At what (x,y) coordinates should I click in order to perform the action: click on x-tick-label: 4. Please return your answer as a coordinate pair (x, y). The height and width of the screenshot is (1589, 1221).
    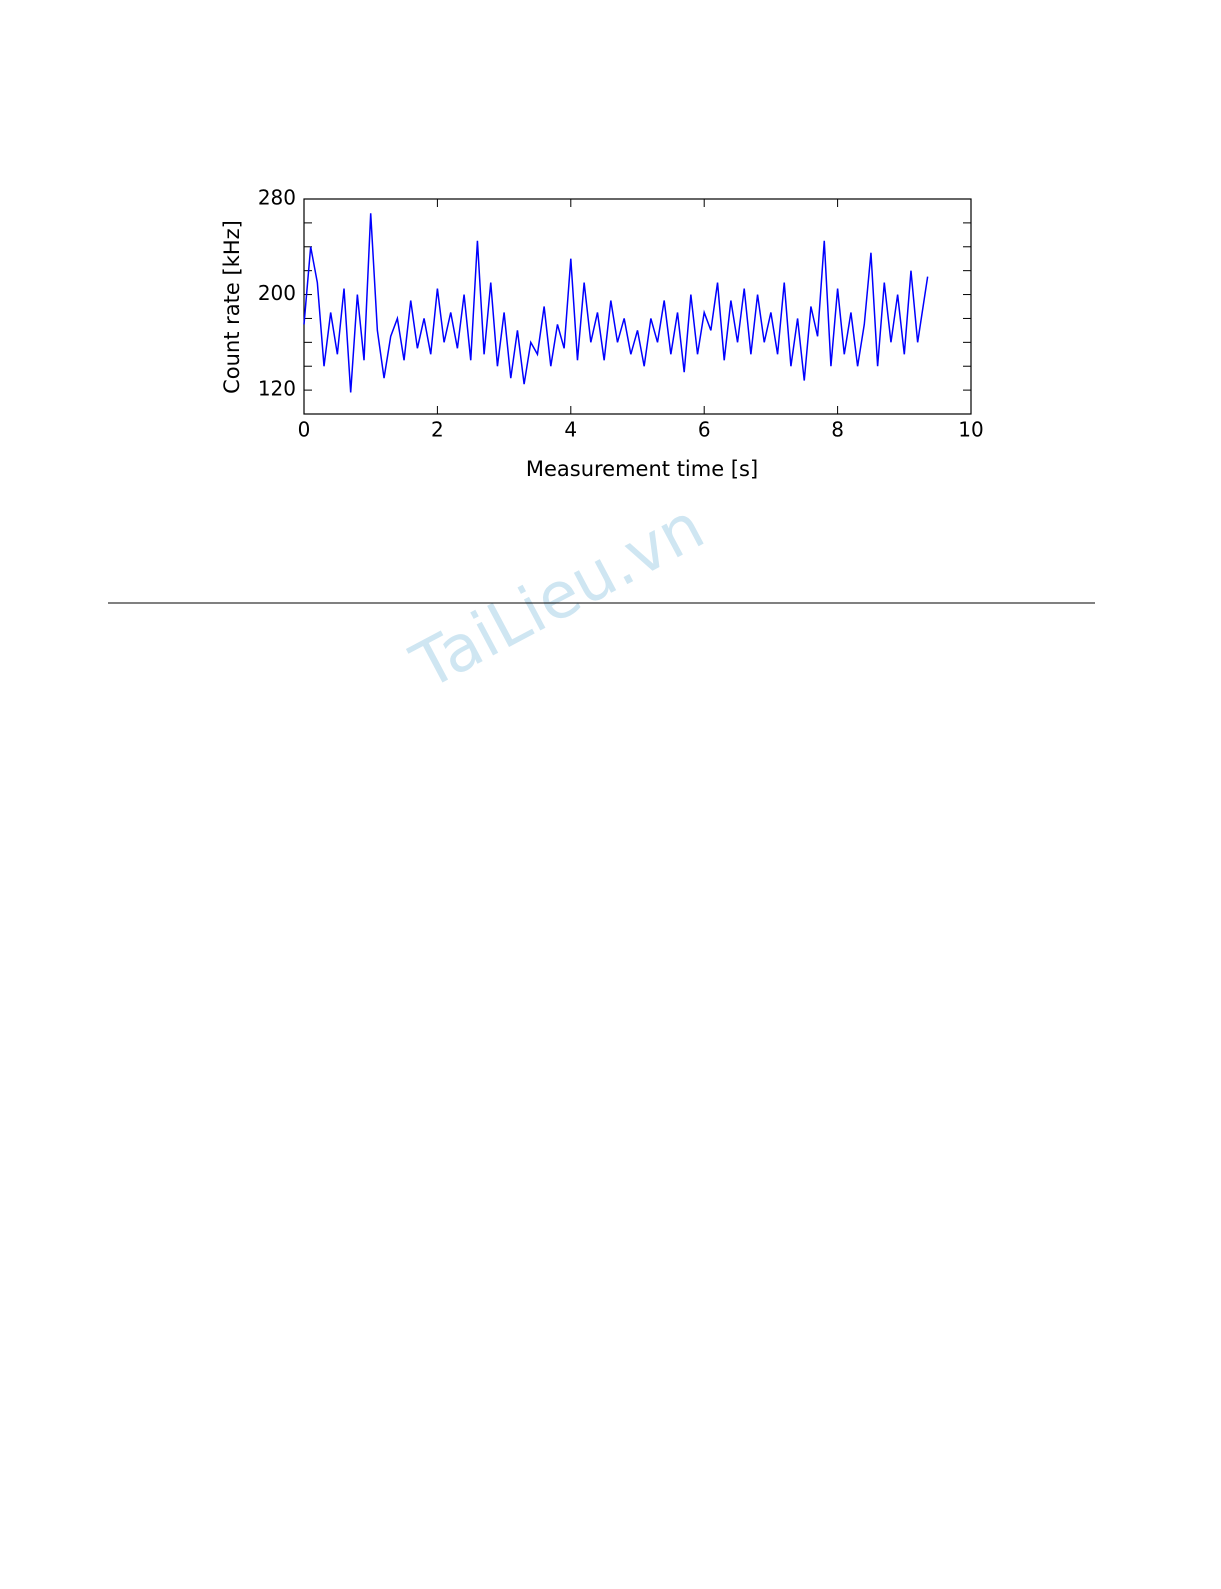
    Looking at the image, I should click on (570, 430).